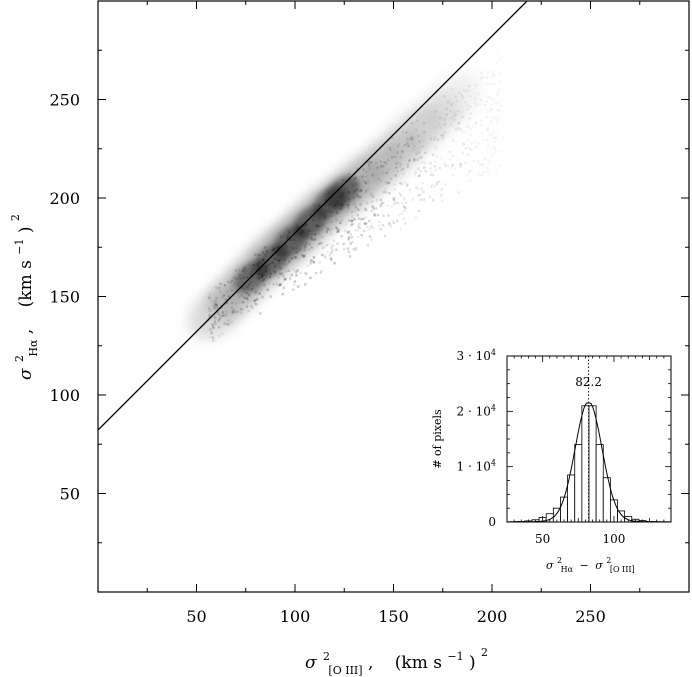 The image size is (692, 677). What do you see at coordinates (584, 565) in the screenshot?
I see `inset-x-label-minus: −` at bounding box center [584, 565].